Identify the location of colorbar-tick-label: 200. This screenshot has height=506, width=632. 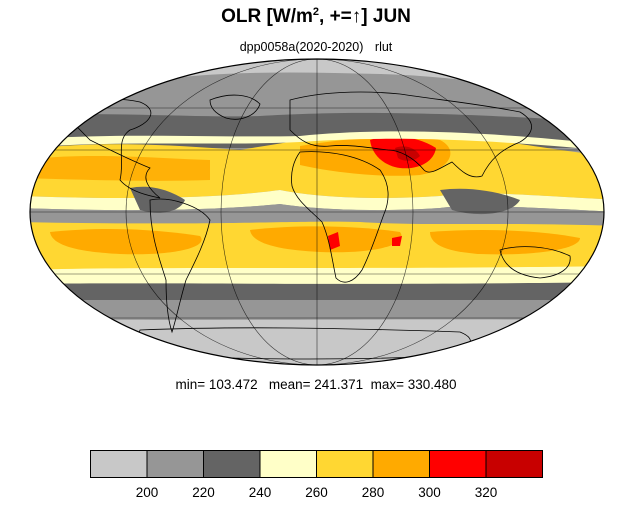
(147, 492).